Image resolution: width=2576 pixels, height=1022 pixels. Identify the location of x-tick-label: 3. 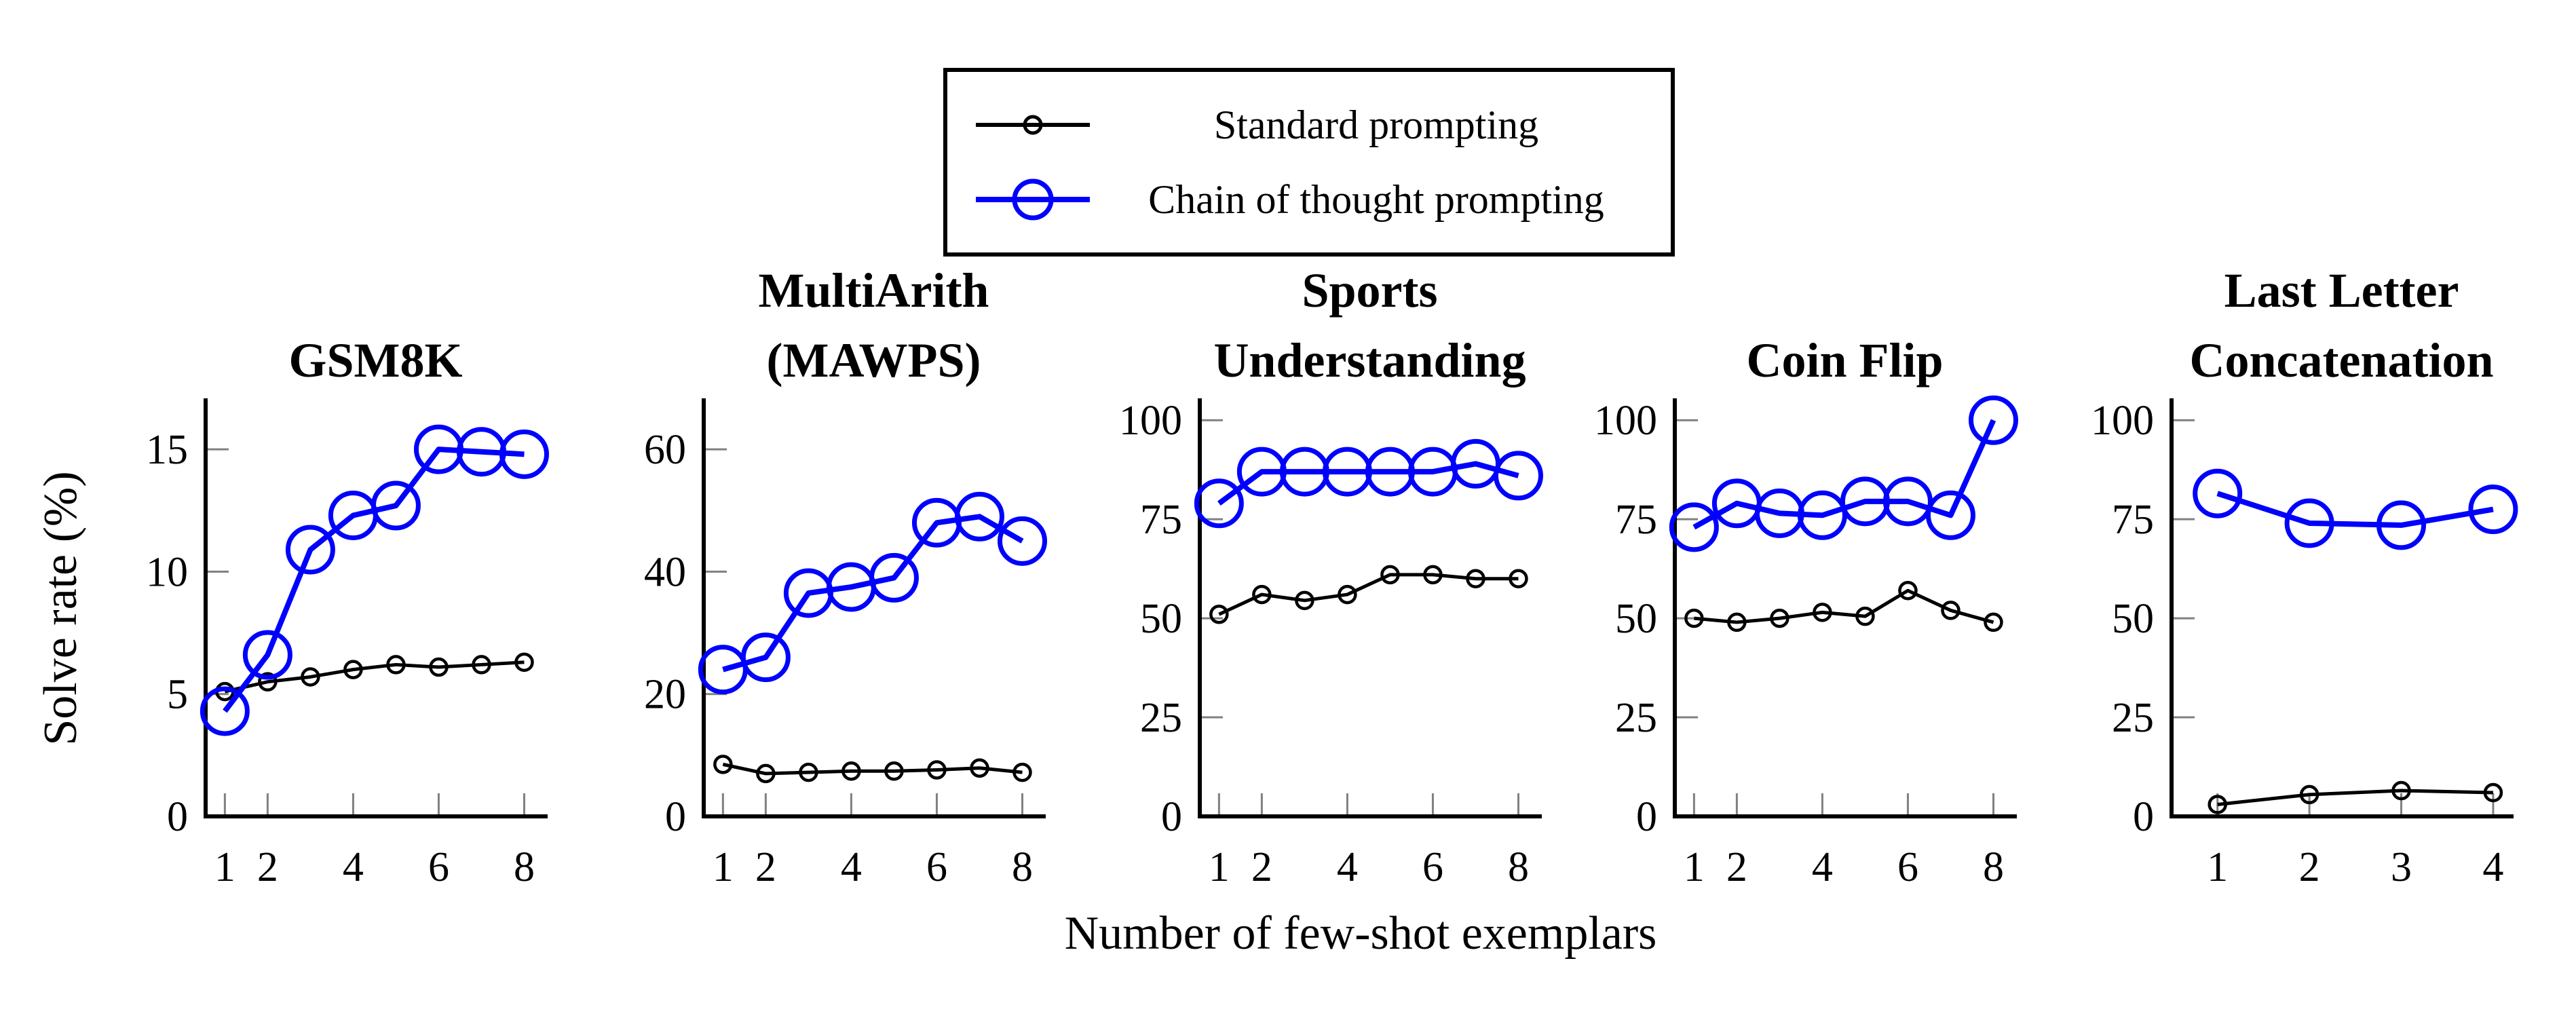
(2401, 867).